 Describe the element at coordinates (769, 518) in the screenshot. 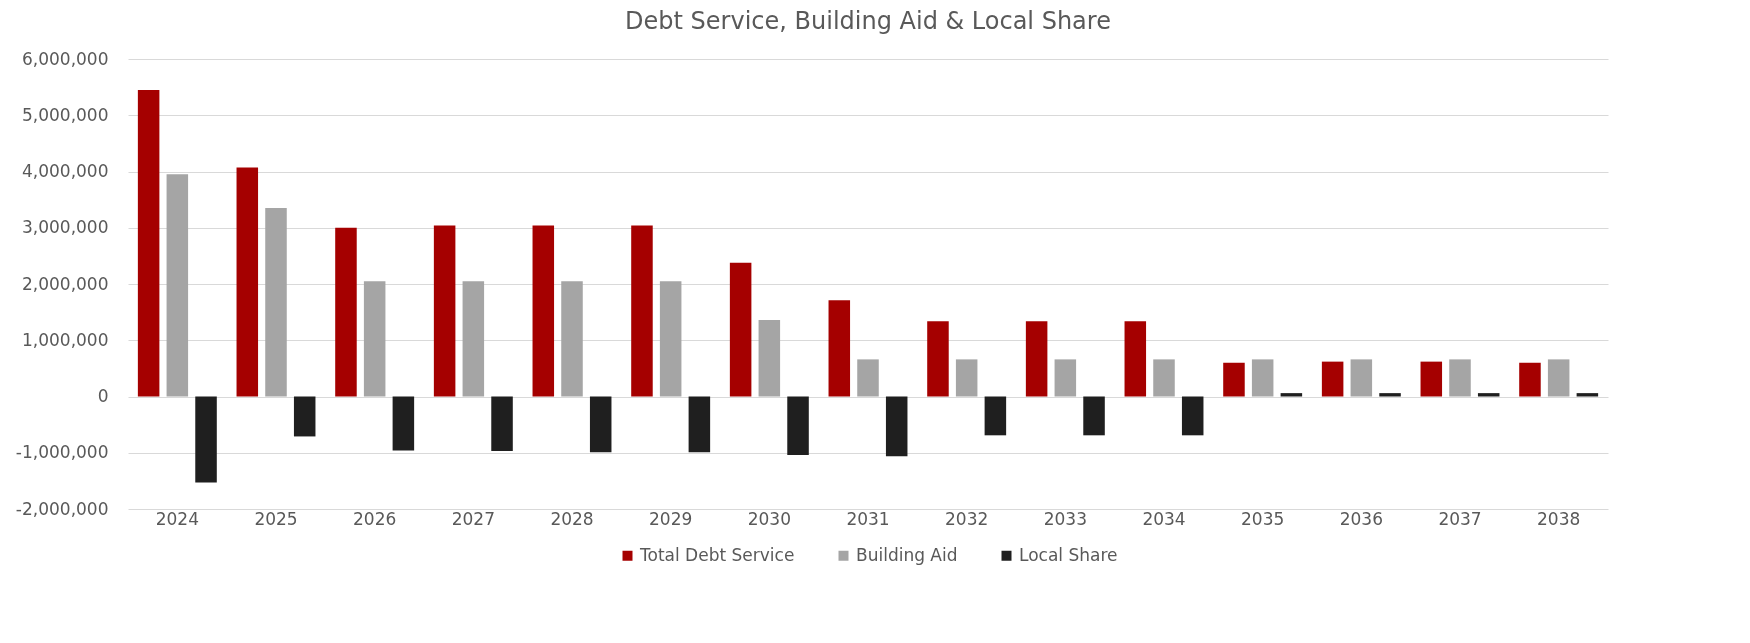

I see `x-tick-label: 2030` at that location.